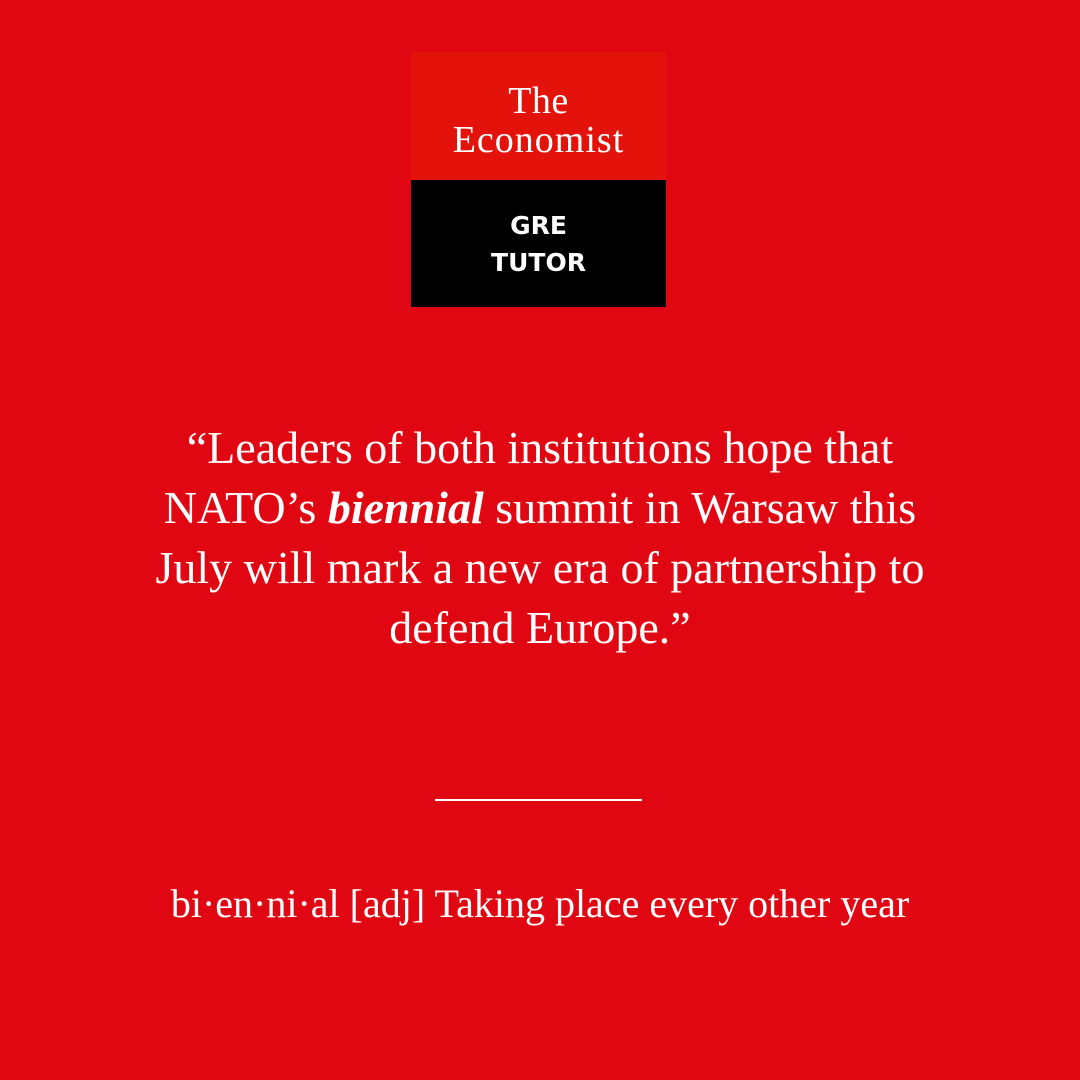 The width and height of the screenshot is (1080, 1080). I want to click on logo-the: The, so click(538, 101).